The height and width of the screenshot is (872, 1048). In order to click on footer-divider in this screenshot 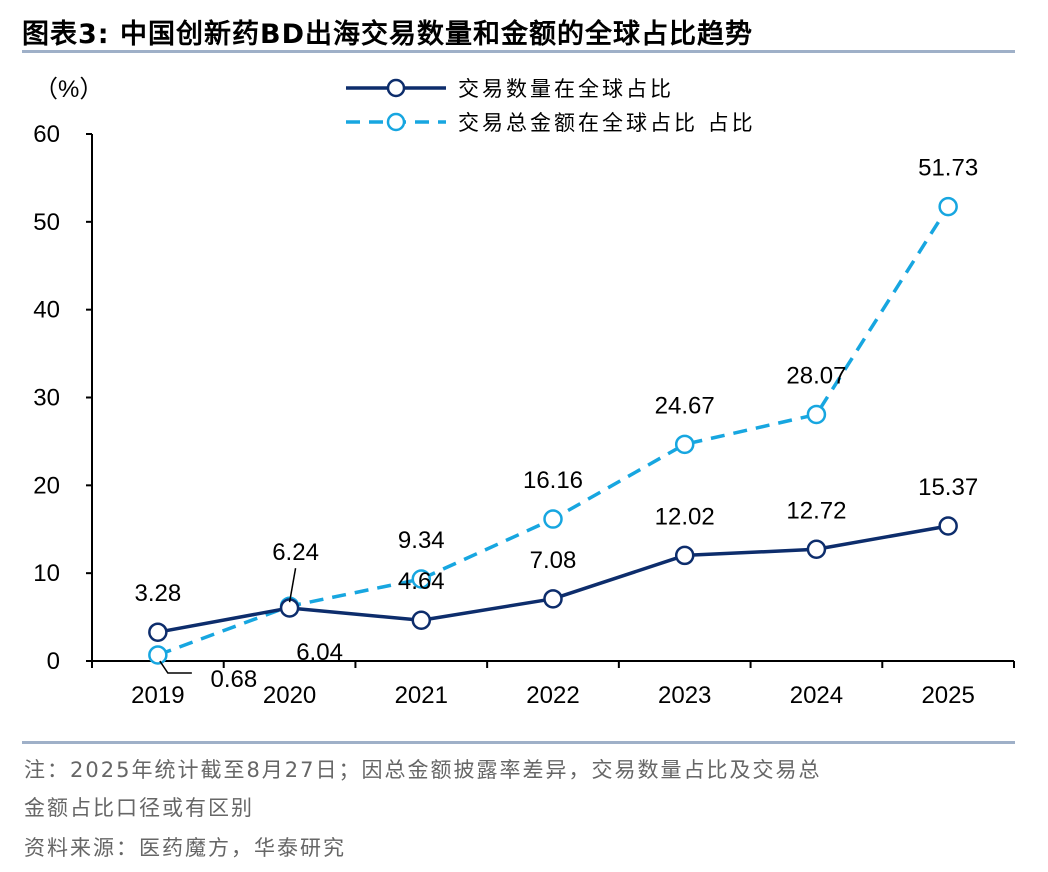, I will do `click(518, 742)`.